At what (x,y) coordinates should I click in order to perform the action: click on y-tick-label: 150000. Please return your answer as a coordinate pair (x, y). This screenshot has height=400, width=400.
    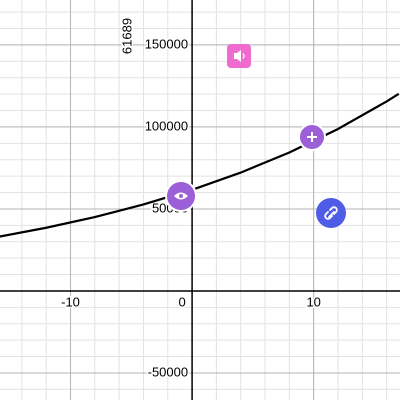
    Looking at the image, I should click on (166, 43).